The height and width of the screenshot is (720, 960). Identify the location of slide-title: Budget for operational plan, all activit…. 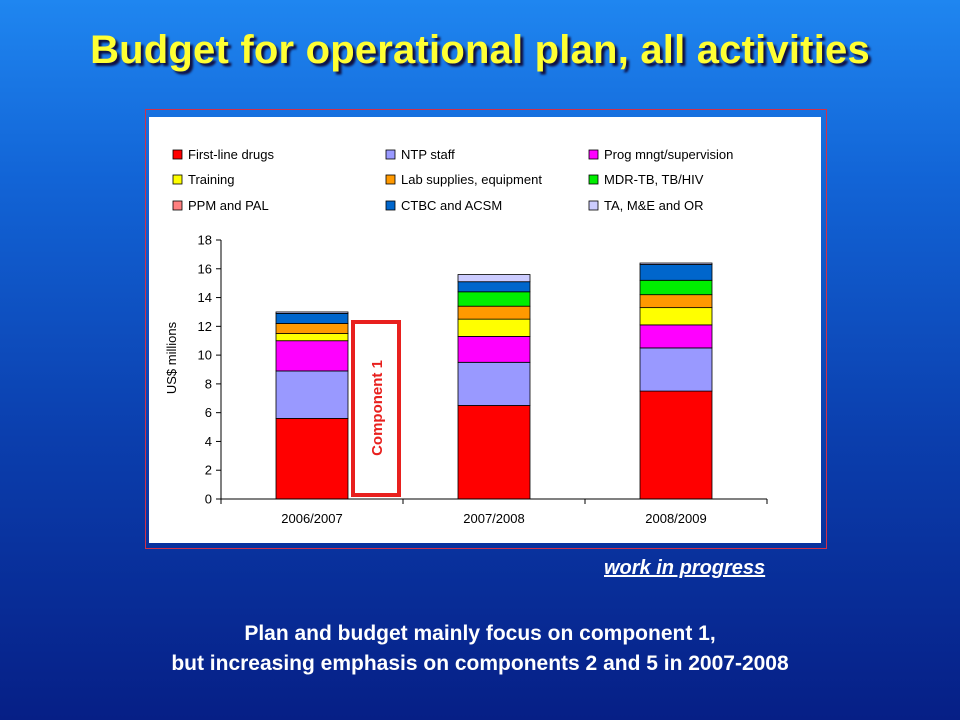
(480, 50).